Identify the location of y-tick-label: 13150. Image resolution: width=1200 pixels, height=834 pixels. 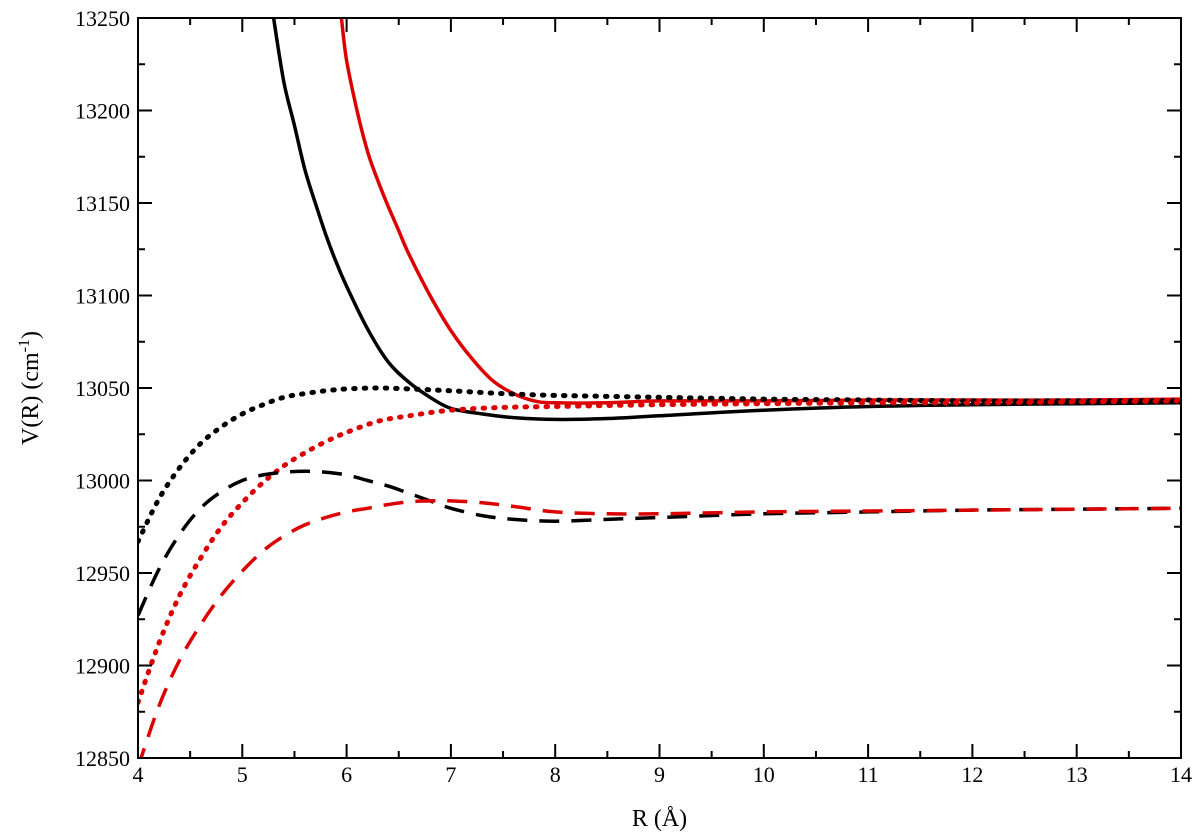
(102, 203).